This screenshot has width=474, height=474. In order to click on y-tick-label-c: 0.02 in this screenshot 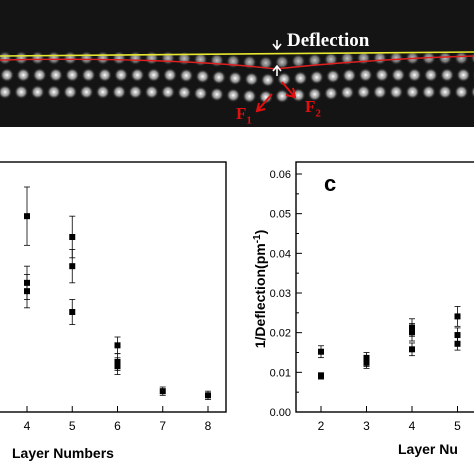, I will do `click(280, 334)`.